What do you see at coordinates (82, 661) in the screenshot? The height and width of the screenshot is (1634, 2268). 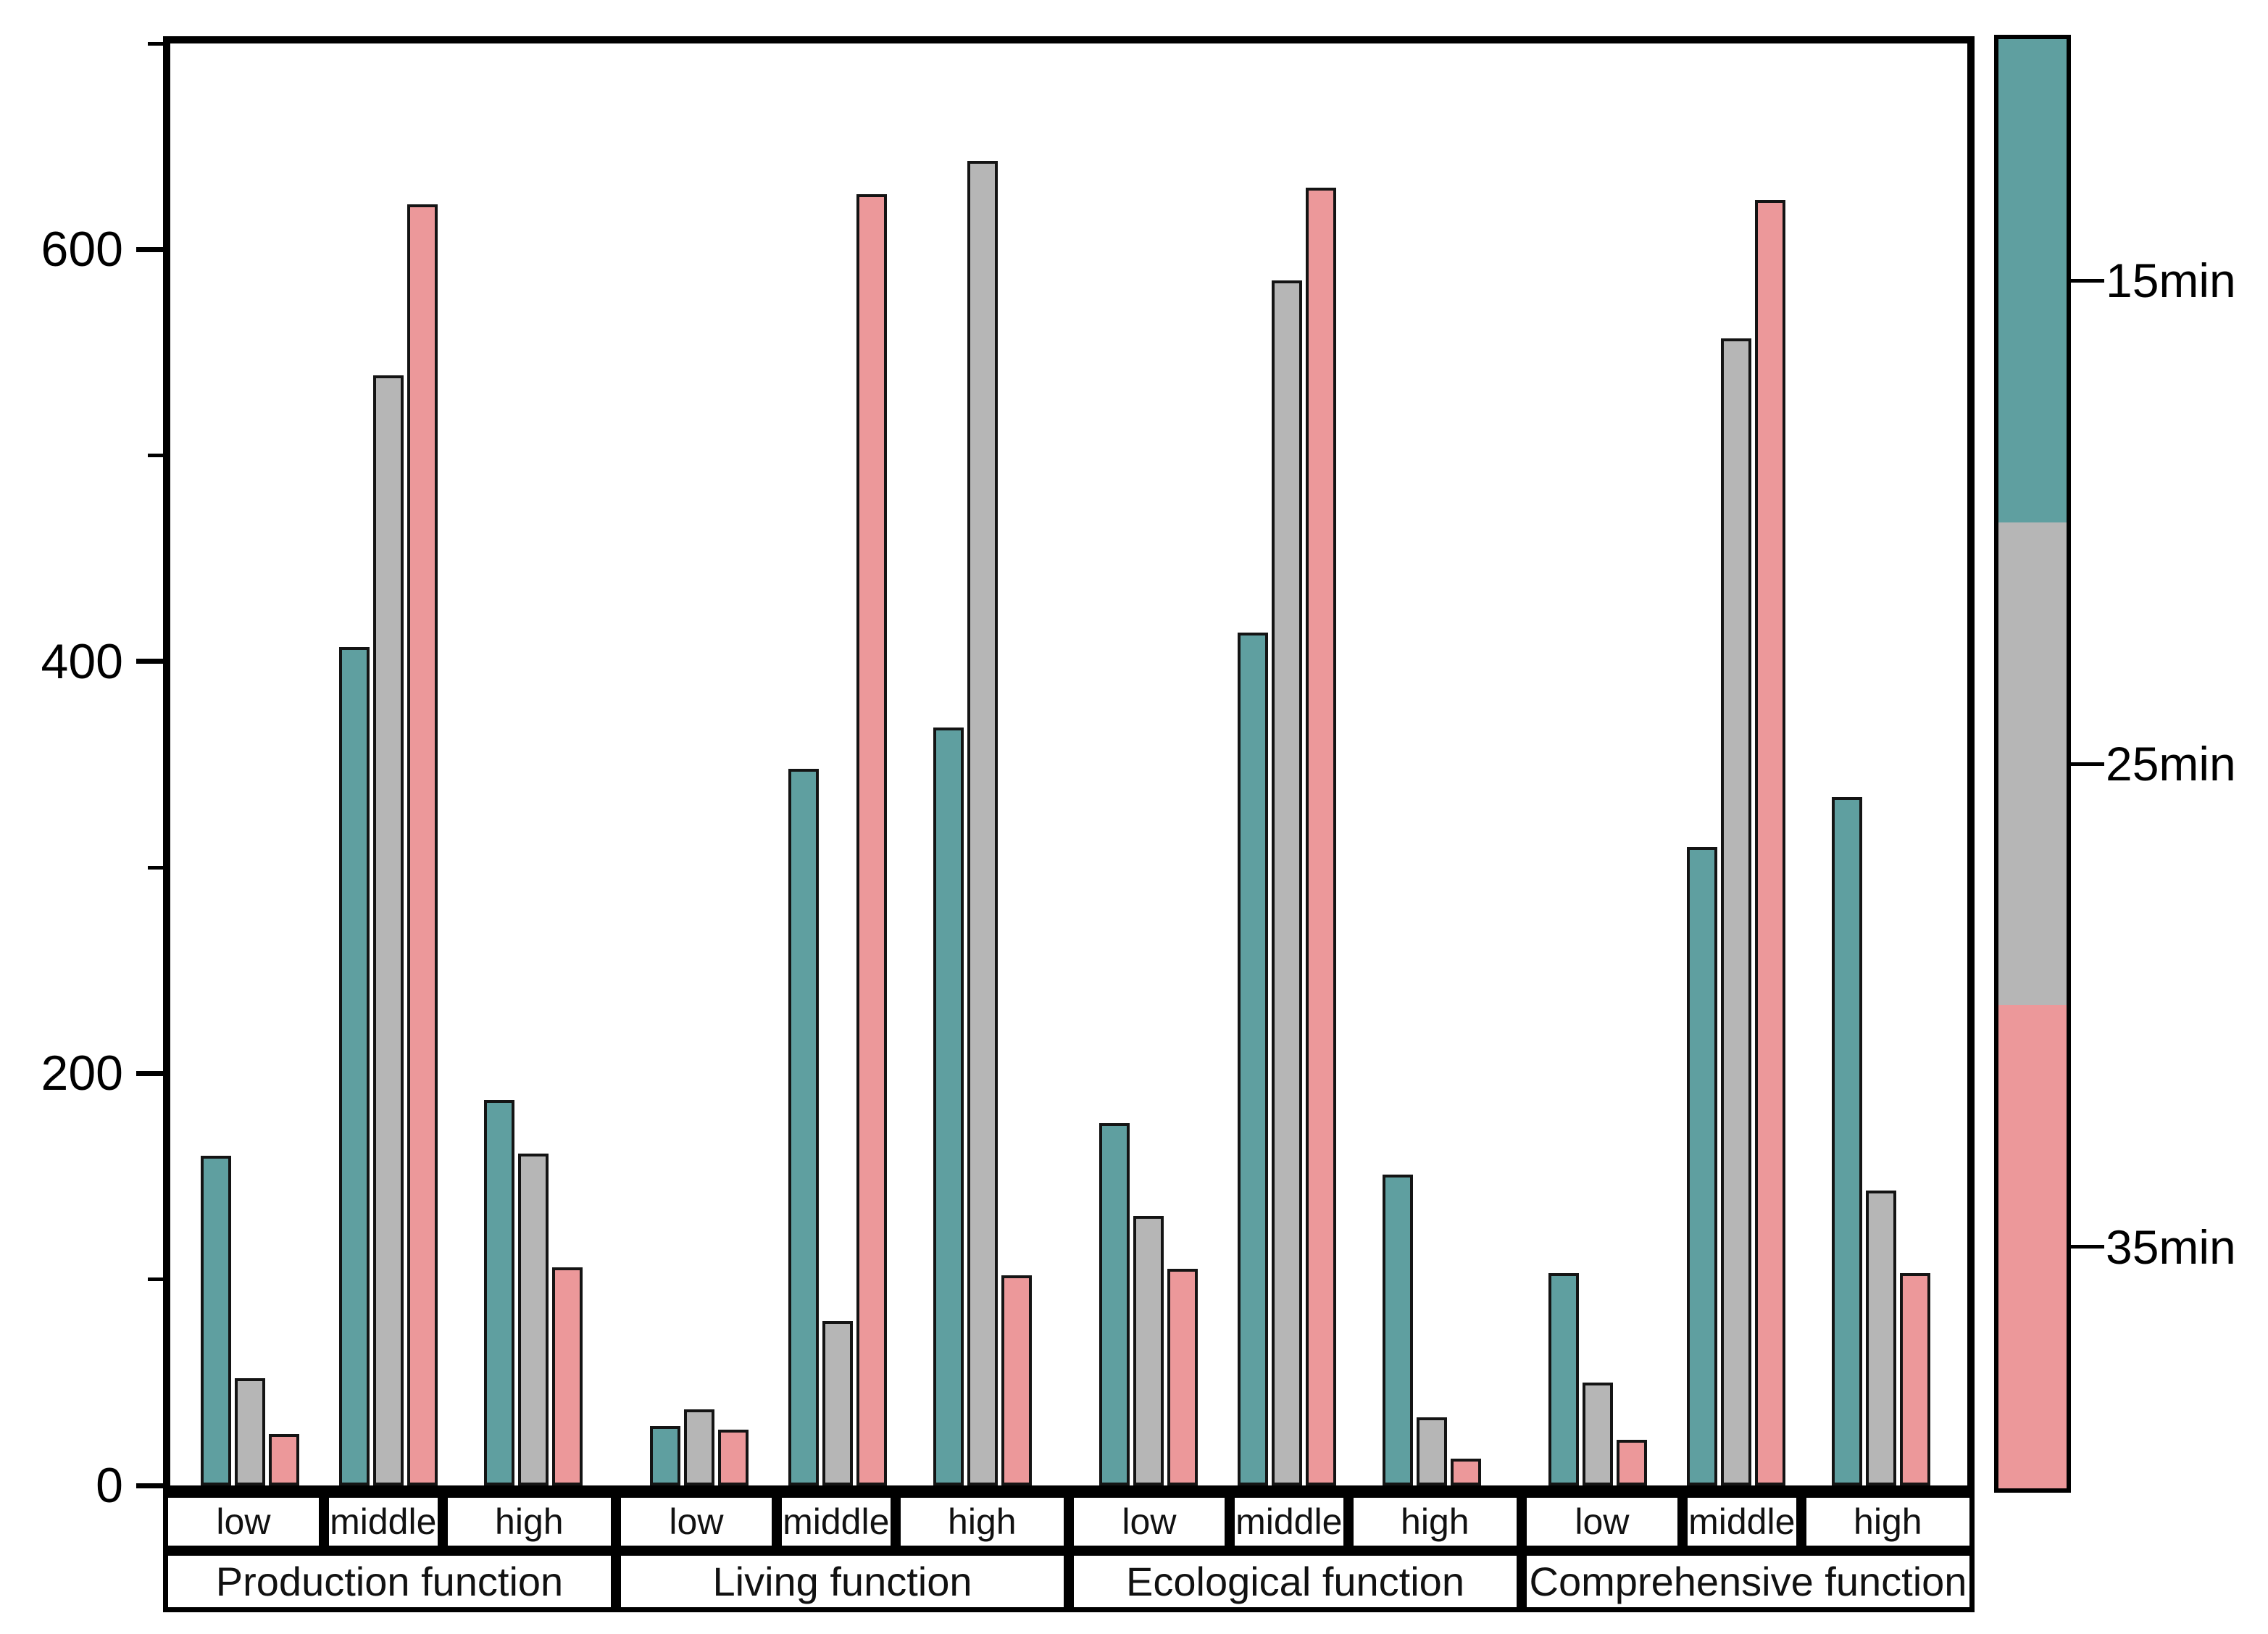 I see `y-axis-tick-label: 400` at bounding box center [82, 661].